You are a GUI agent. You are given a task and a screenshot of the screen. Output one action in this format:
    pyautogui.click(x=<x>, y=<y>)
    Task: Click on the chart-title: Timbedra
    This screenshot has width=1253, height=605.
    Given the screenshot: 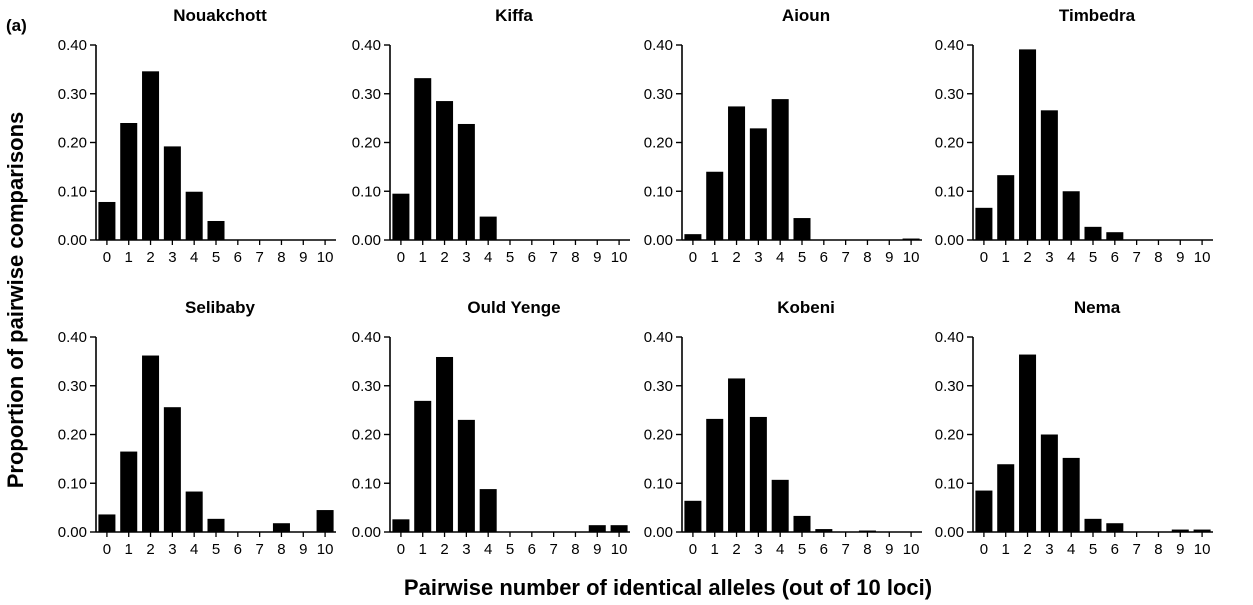 What is the action you would take?
    pyautogui.click(x=1097, y=15)
    